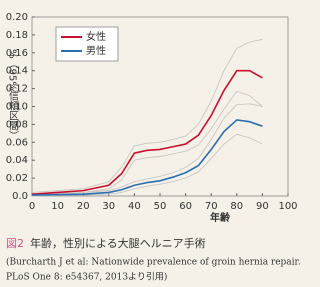 This screenshot has width=320, height=287. Describe the element at coordinates (17, 142) in the screenshot. I see `y-tick-label: 0.06` at that location.